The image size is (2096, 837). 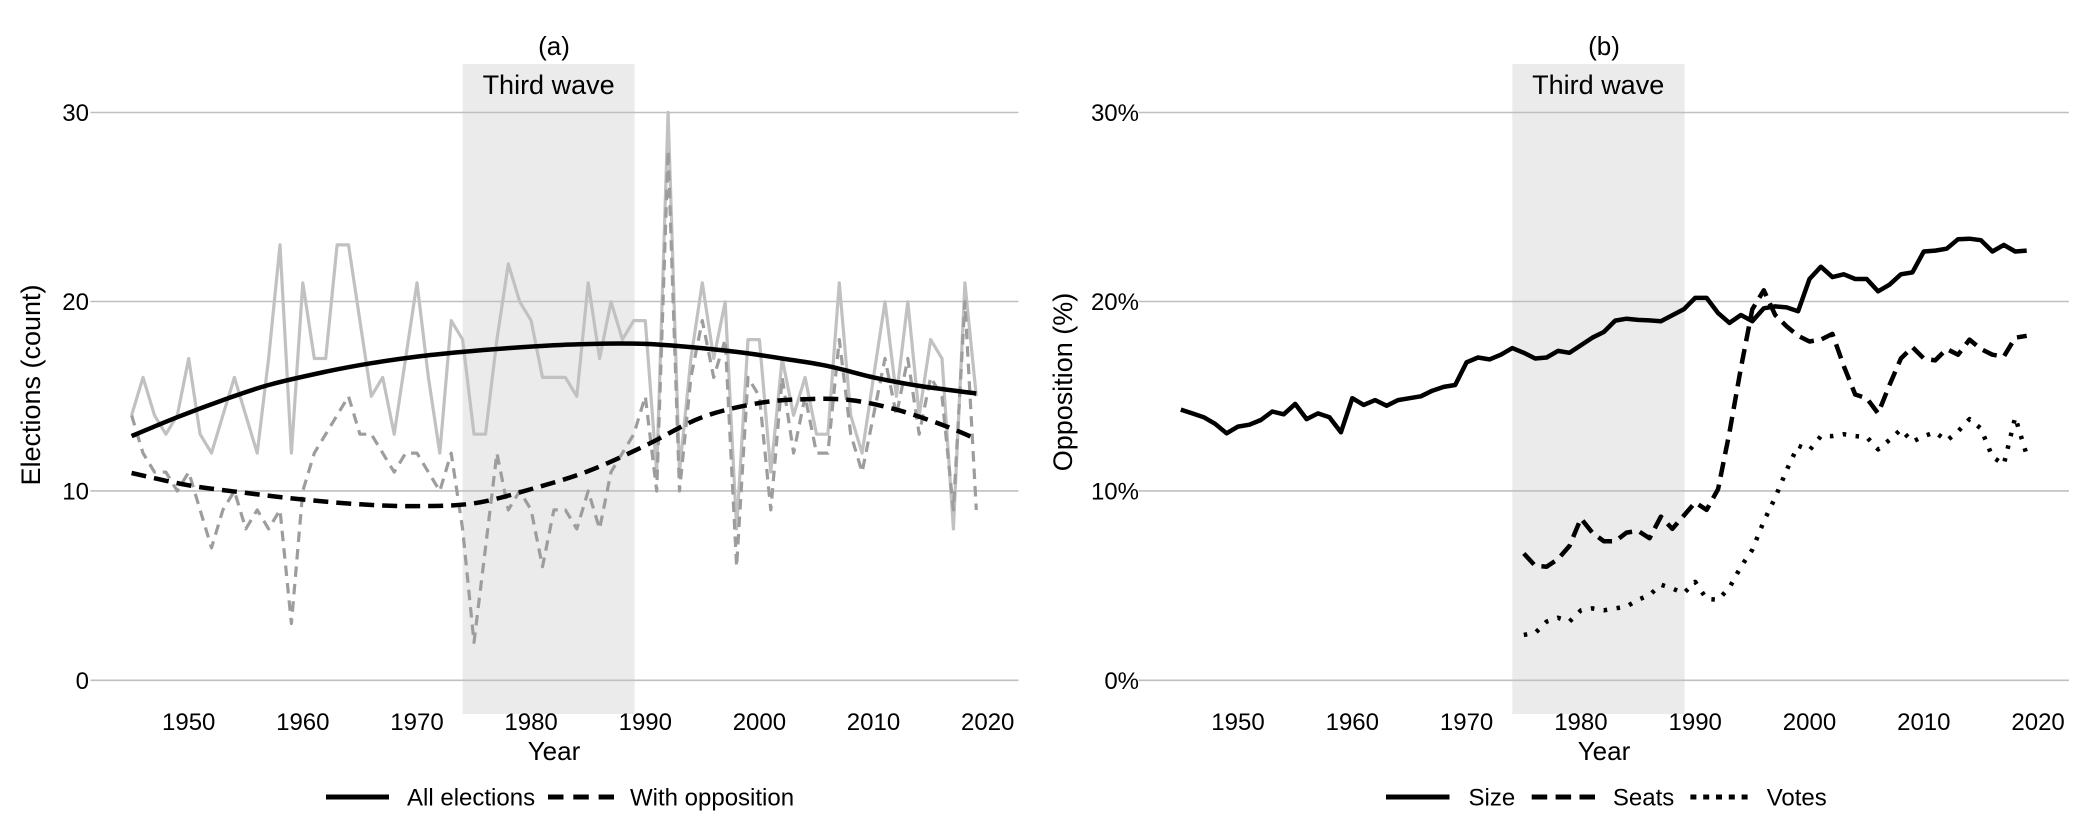 I want to click on svg-text: Size, so click(x=1492, y=798).